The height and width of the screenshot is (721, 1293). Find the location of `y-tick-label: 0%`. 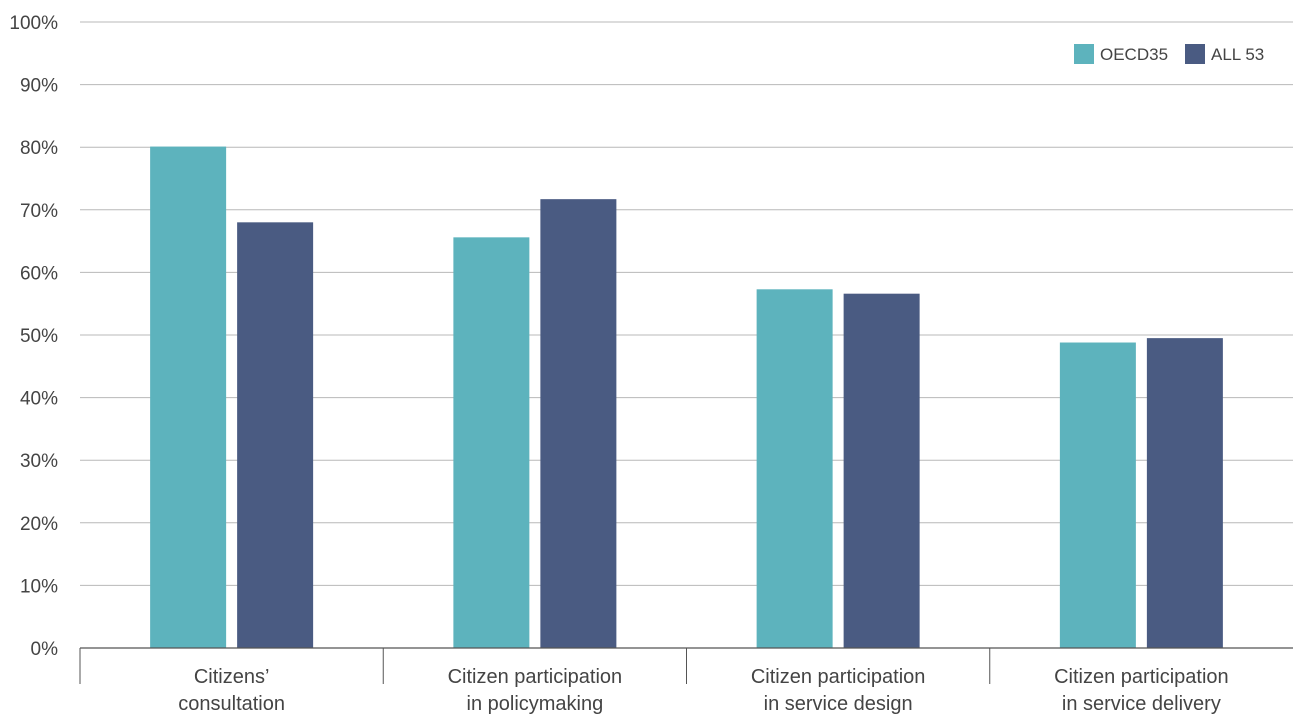

y-tick-label: 0% is located at coordinates (45, 649).